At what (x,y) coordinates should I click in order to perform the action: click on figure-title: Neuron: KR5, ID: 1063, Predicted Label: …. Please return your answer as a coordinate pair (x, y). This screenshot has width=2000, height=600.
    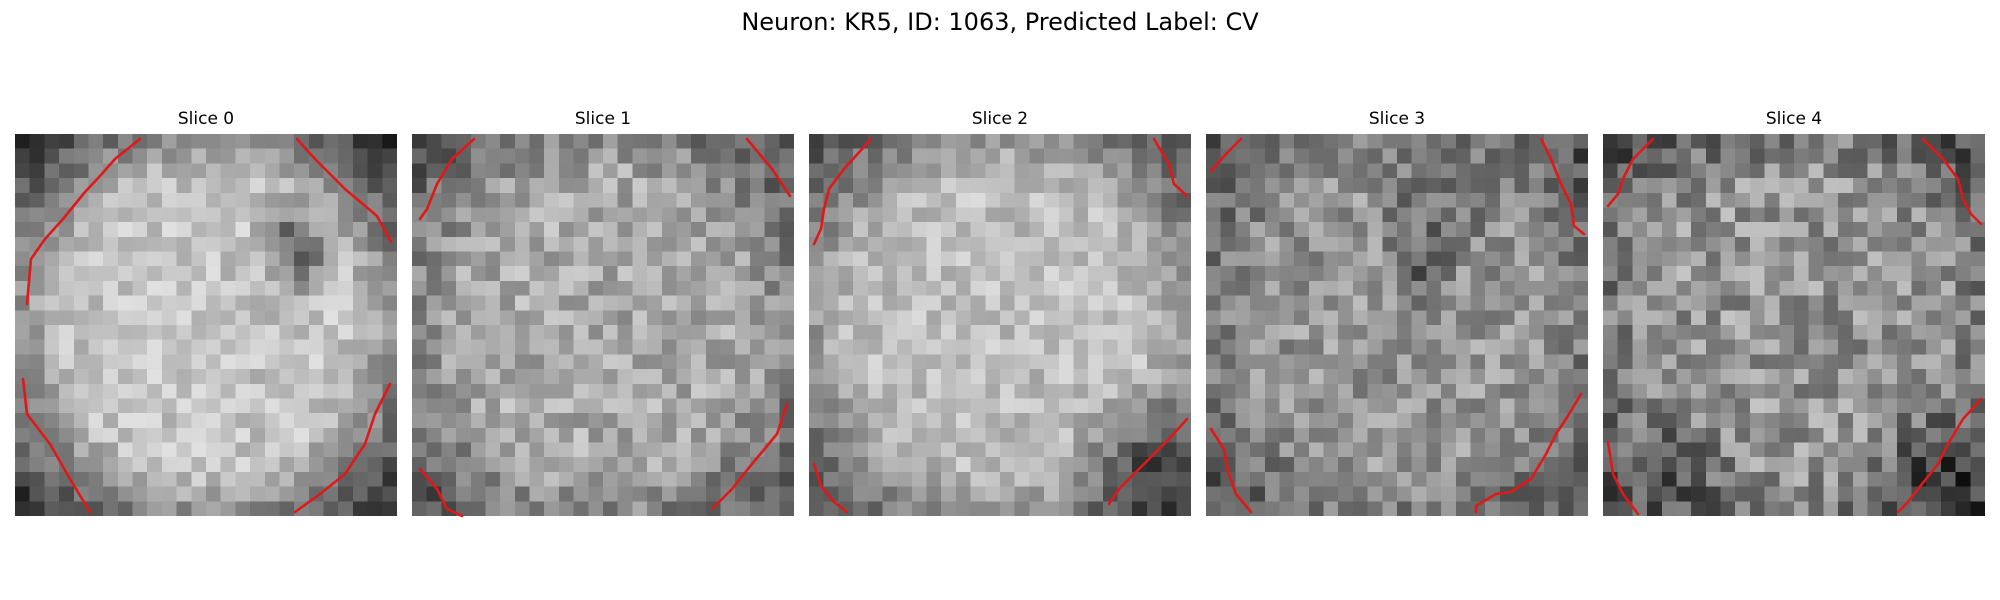
    Looking at the image, I should click on (1000, 22).